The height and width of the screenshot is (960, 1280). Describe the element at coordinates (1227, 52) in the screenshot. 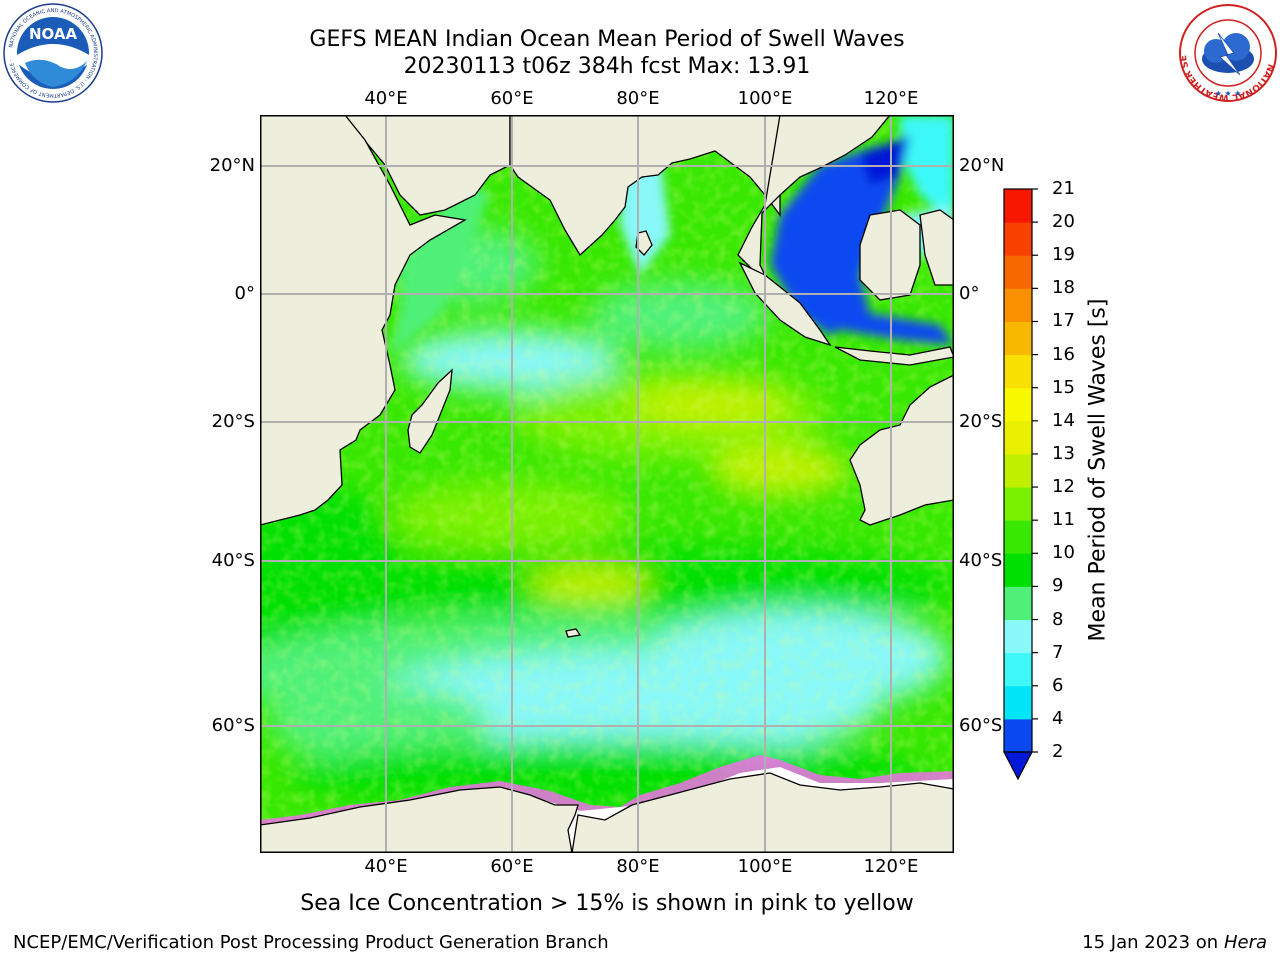

I see `nws-logo: NATIONAL WEATHER SERVICE ★ ★ ★` at that location.